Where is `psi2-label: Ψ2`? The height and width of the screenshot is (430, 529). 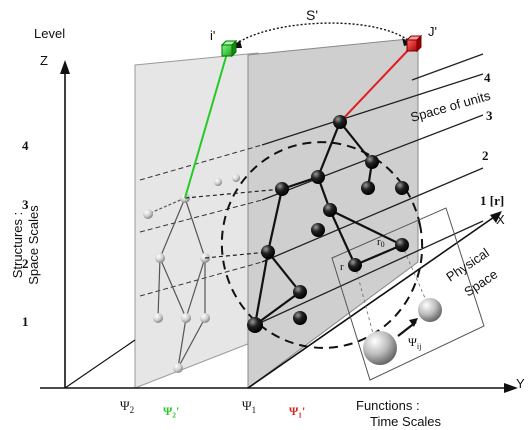 psi2-label: Ψ2 is located at coordinates (127, 406).